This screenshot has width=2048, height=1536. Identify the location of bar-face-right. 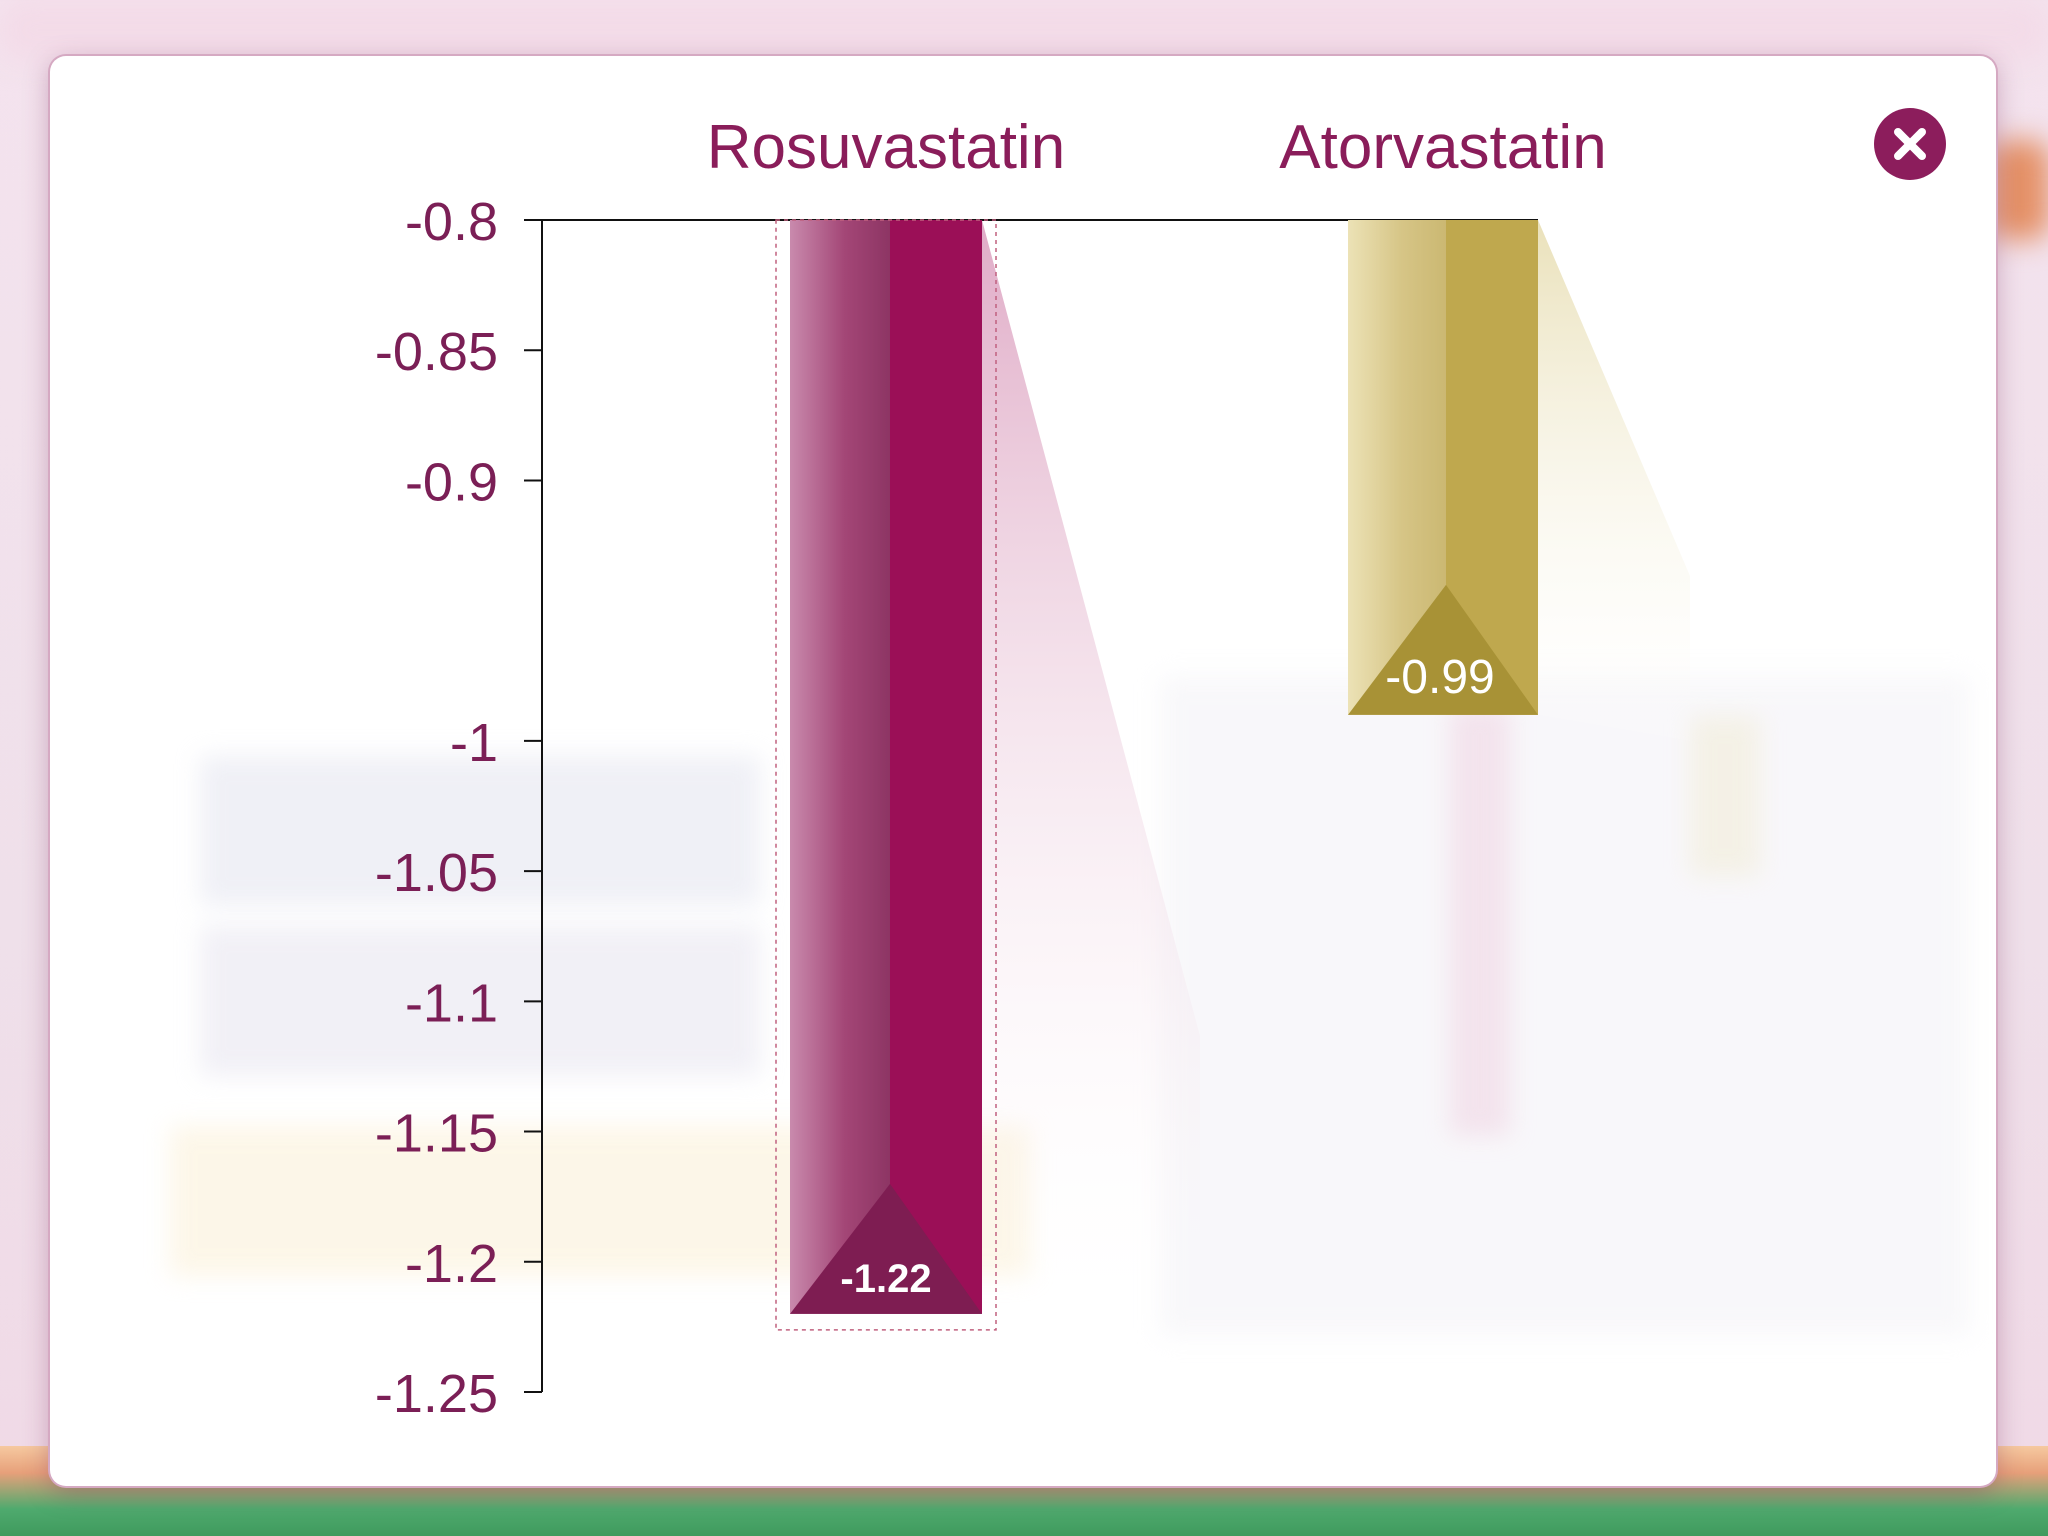
(936, 767).